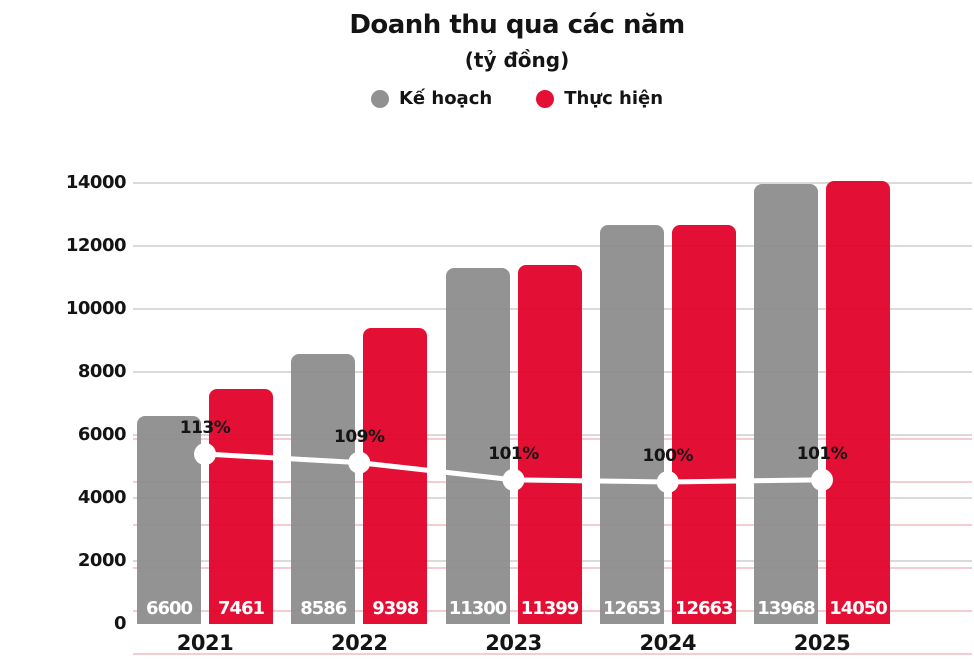  I want to click on x-axis-year-label: 2021, so click(205, 643).